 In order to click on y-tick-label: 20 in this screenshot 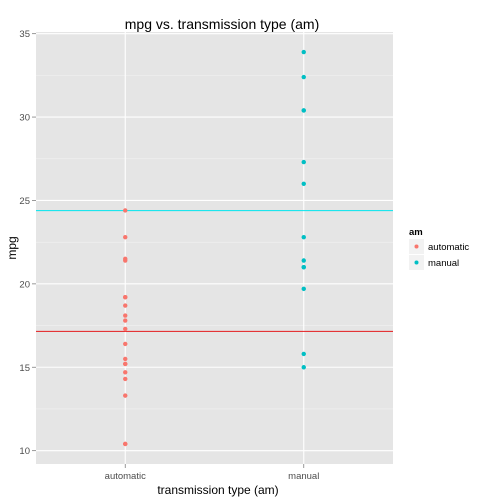, I will do `click(24, 284)`.